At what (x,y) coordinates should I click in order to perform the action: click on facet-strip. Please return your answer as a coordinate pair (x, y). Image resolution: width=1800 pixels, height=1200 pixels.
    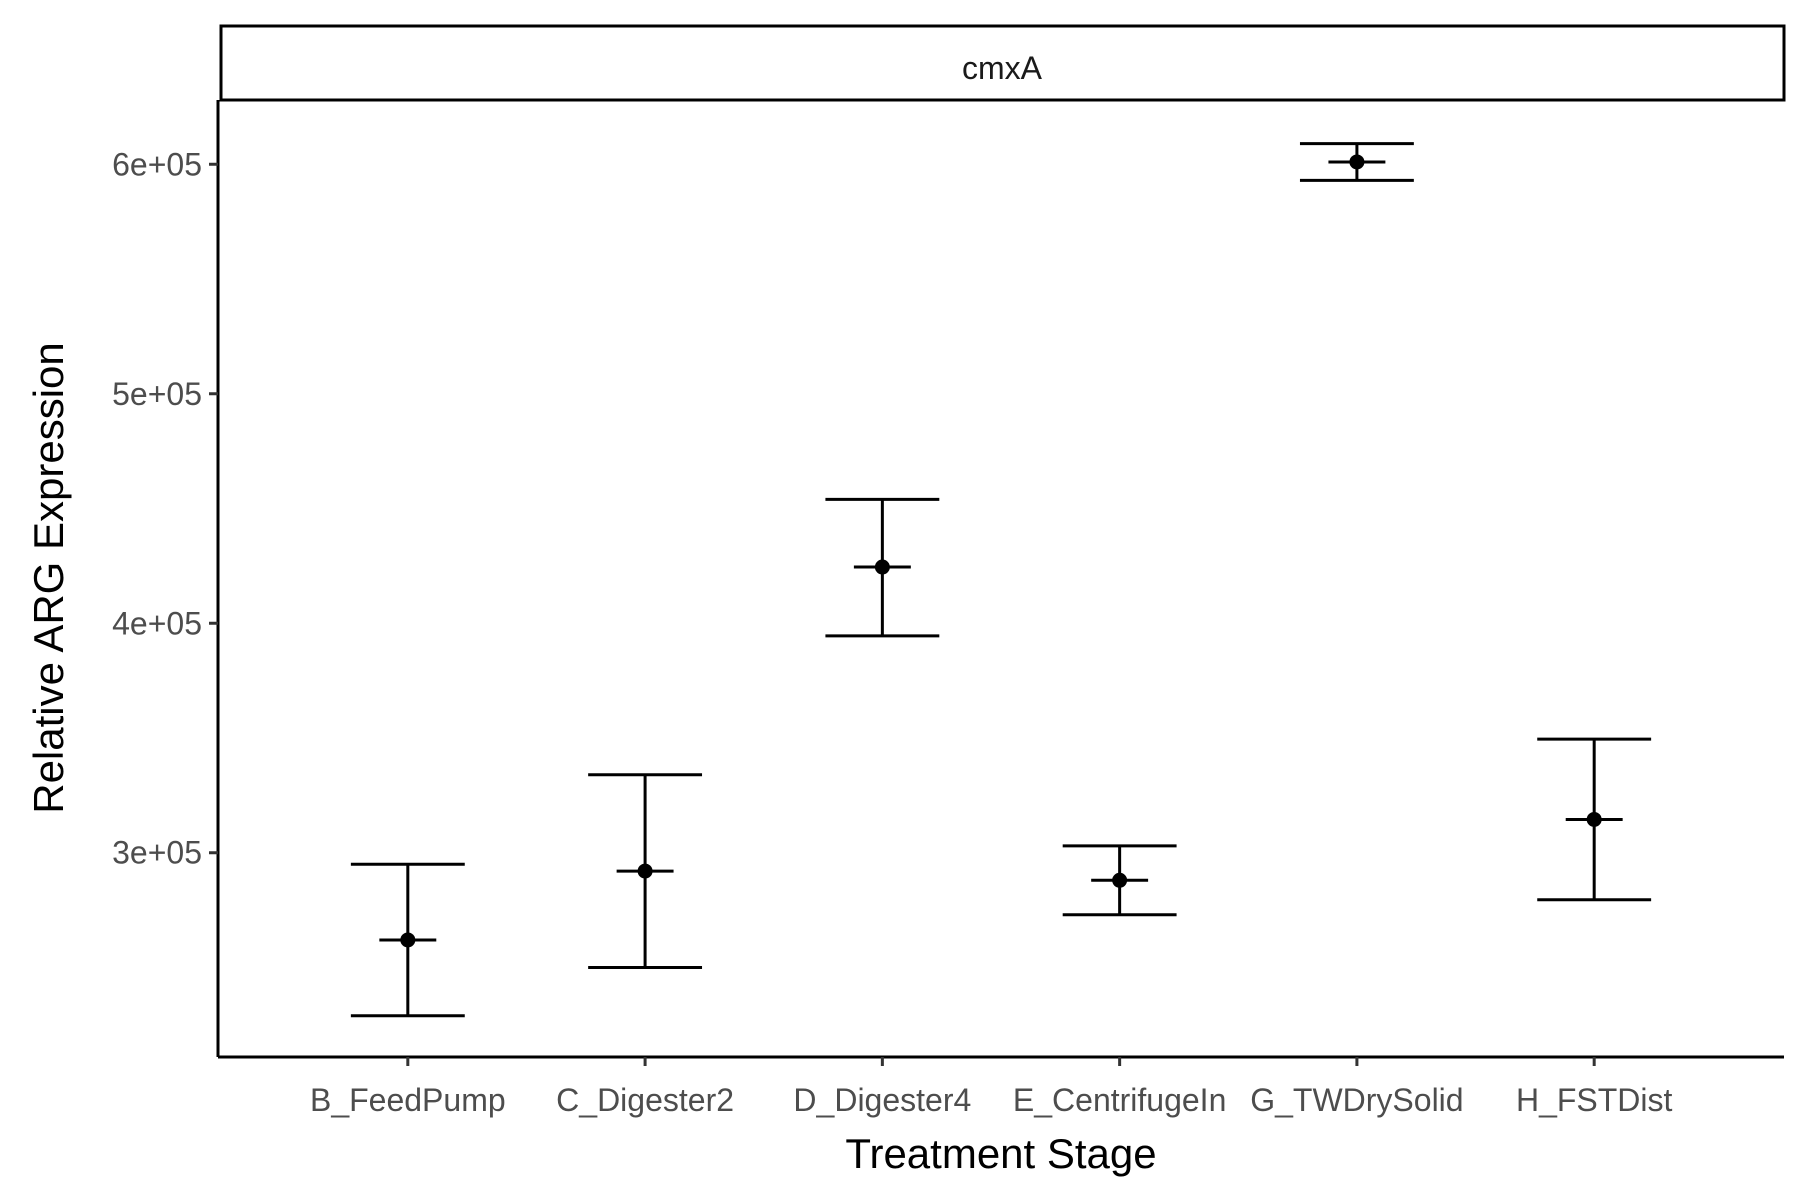
    Looking at the image, I should click on (1002, 63).